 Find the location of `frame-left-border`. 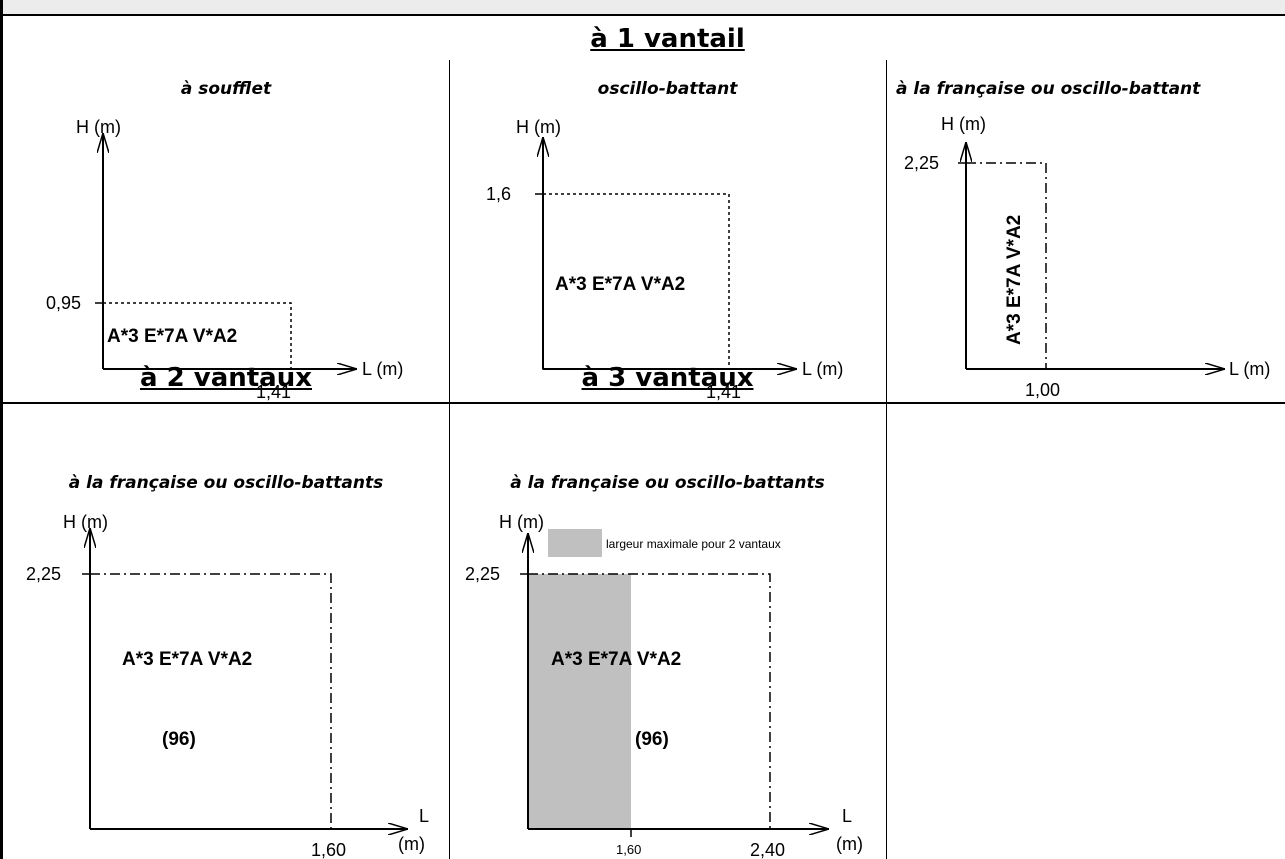

frame-left-border is located at coordinates (1, 429).